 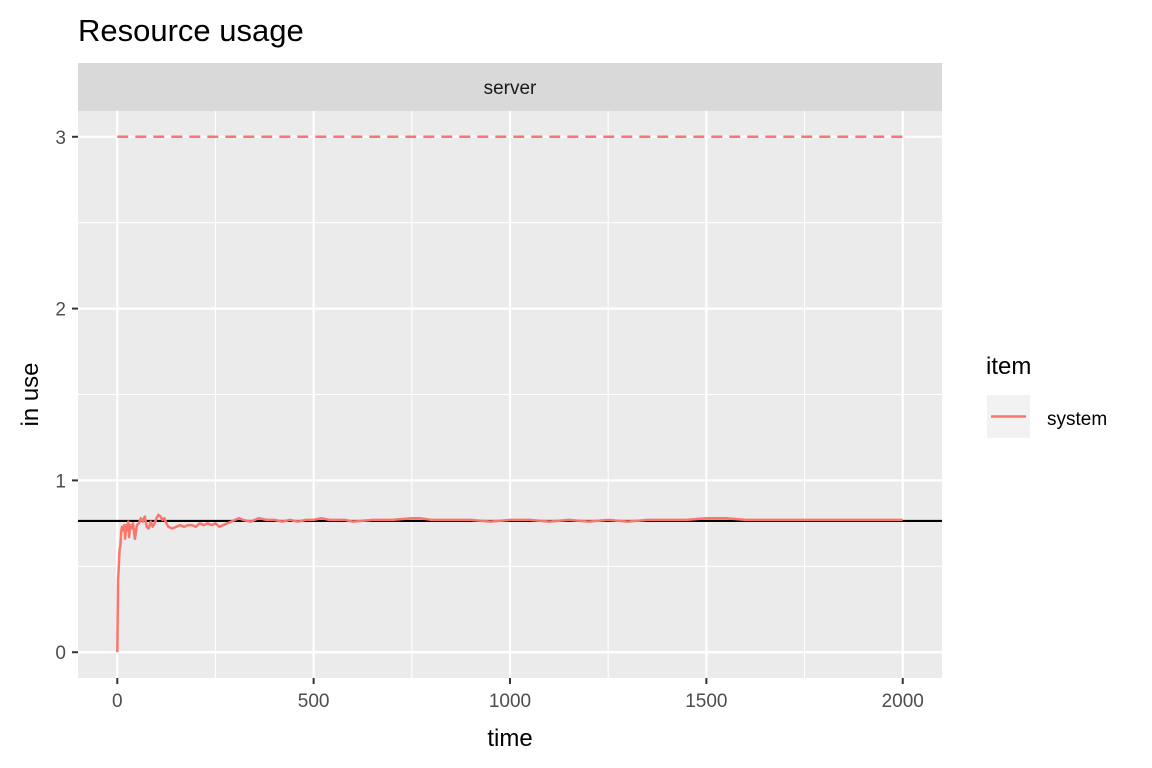 What do you see at coordinates (1008, 366) in the screenshot?
I see `legend-title: item` at bounding box center [1008, 366].